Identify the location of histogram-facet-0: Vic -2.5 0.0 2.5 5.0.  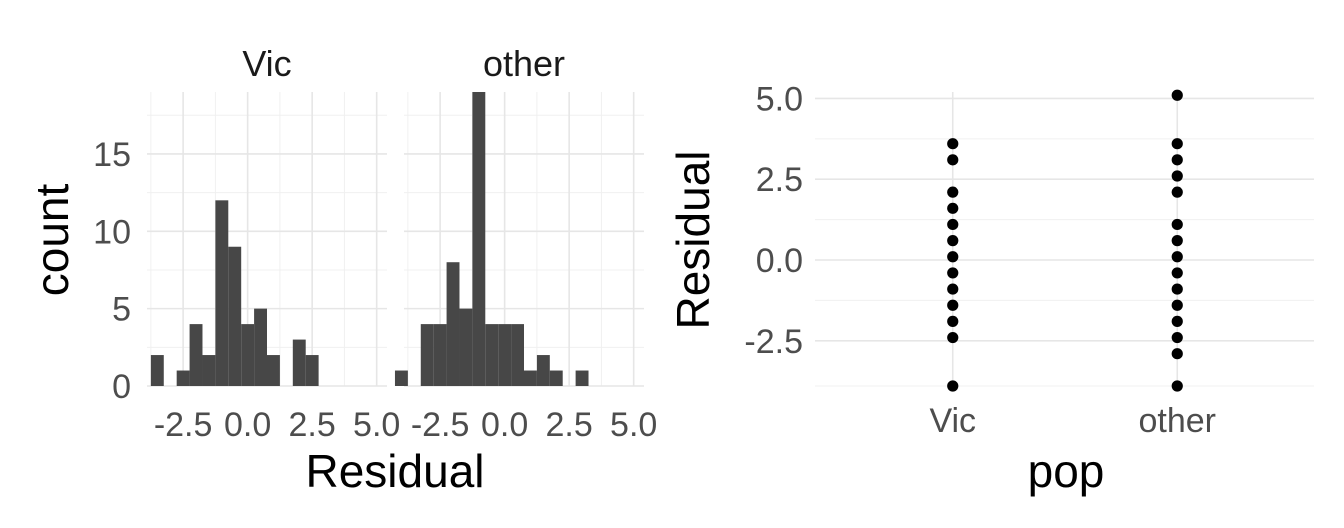
(273, 243).